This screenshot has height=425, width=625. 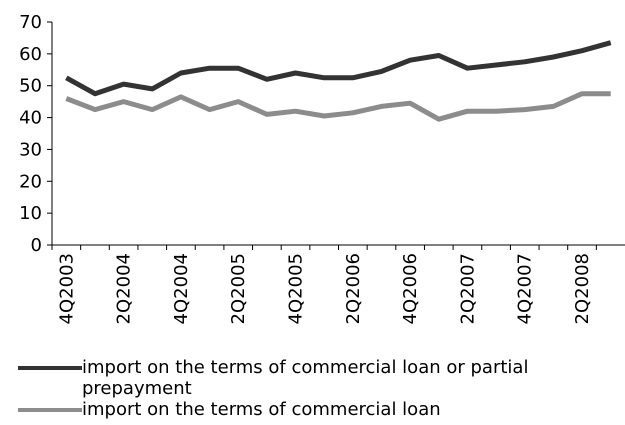 What do you see at coordinates (353, 288) in the screenshot?
I see `x-tick-label: 2Q2006` at bounding box center [353, 288].